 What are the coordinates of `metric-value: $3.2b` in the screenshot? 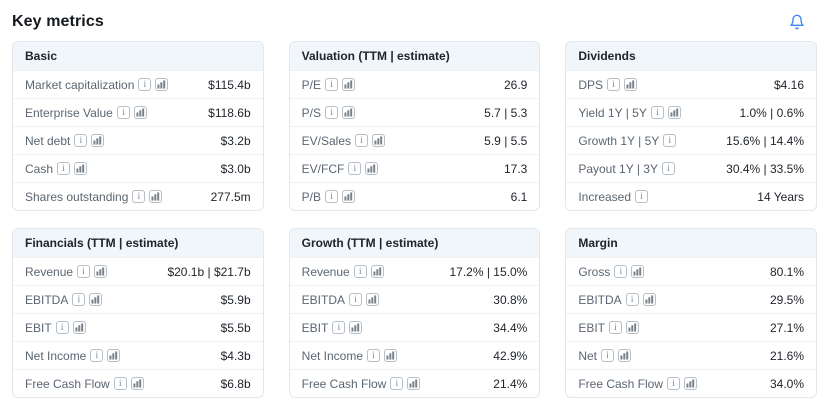 It's located at (235, 140).